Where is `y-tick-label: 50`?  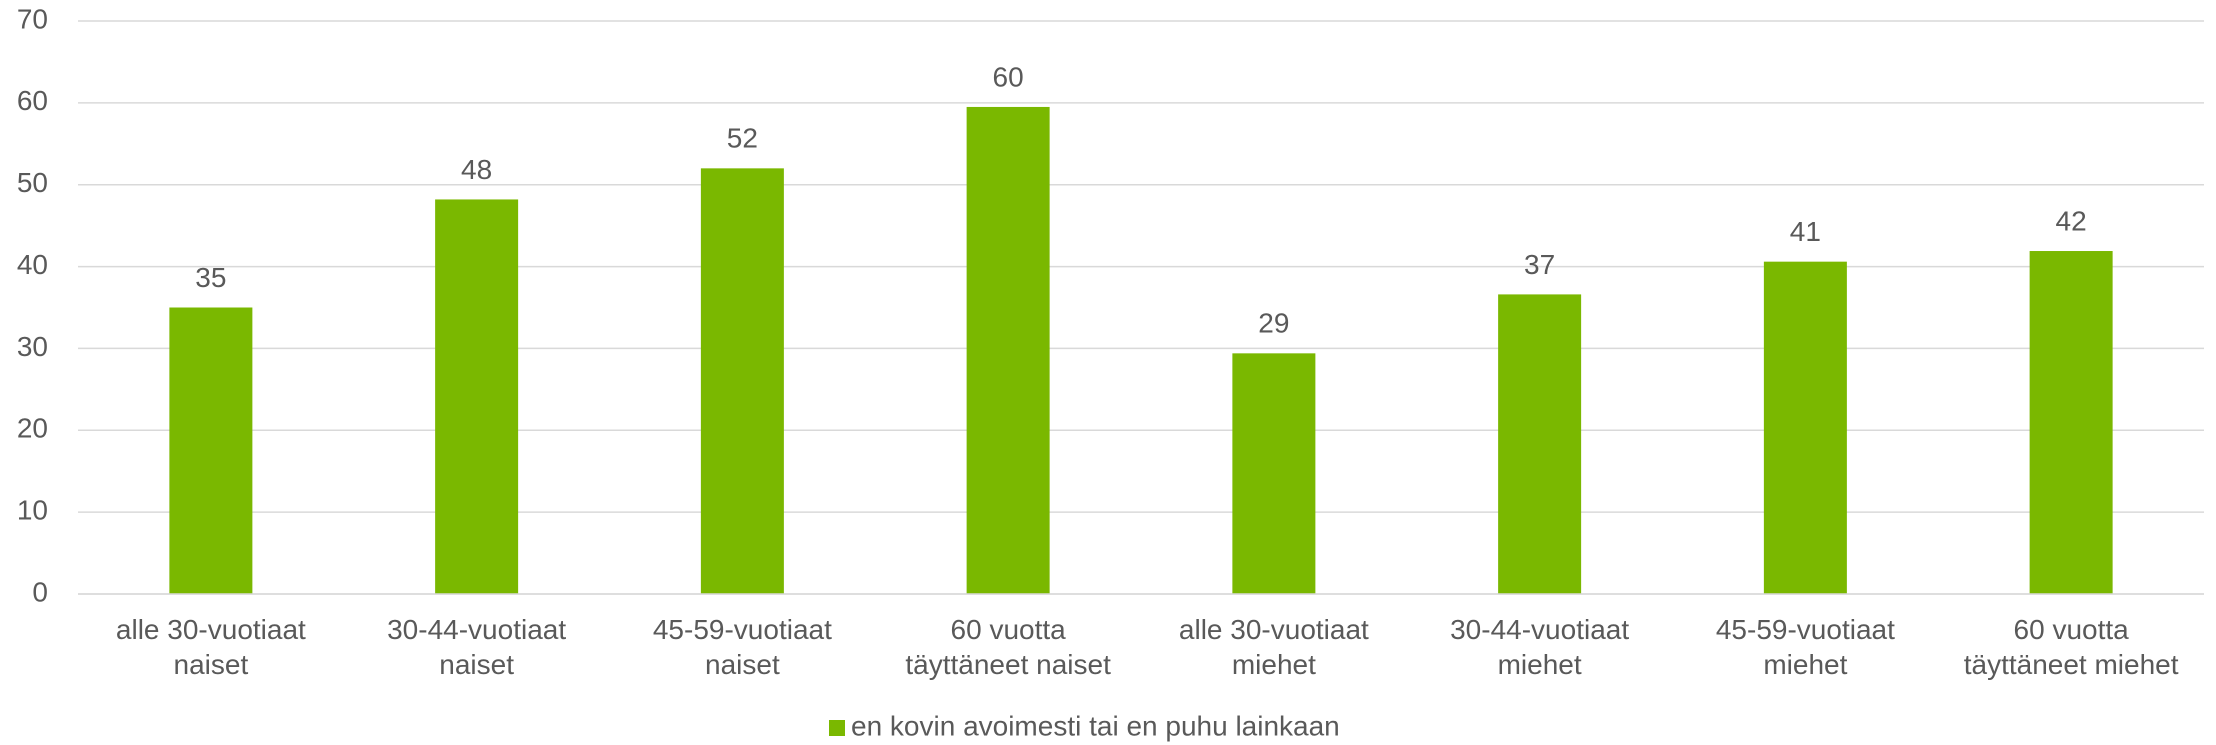
y-tick-label: 50 is located at coordinates (32, 182).